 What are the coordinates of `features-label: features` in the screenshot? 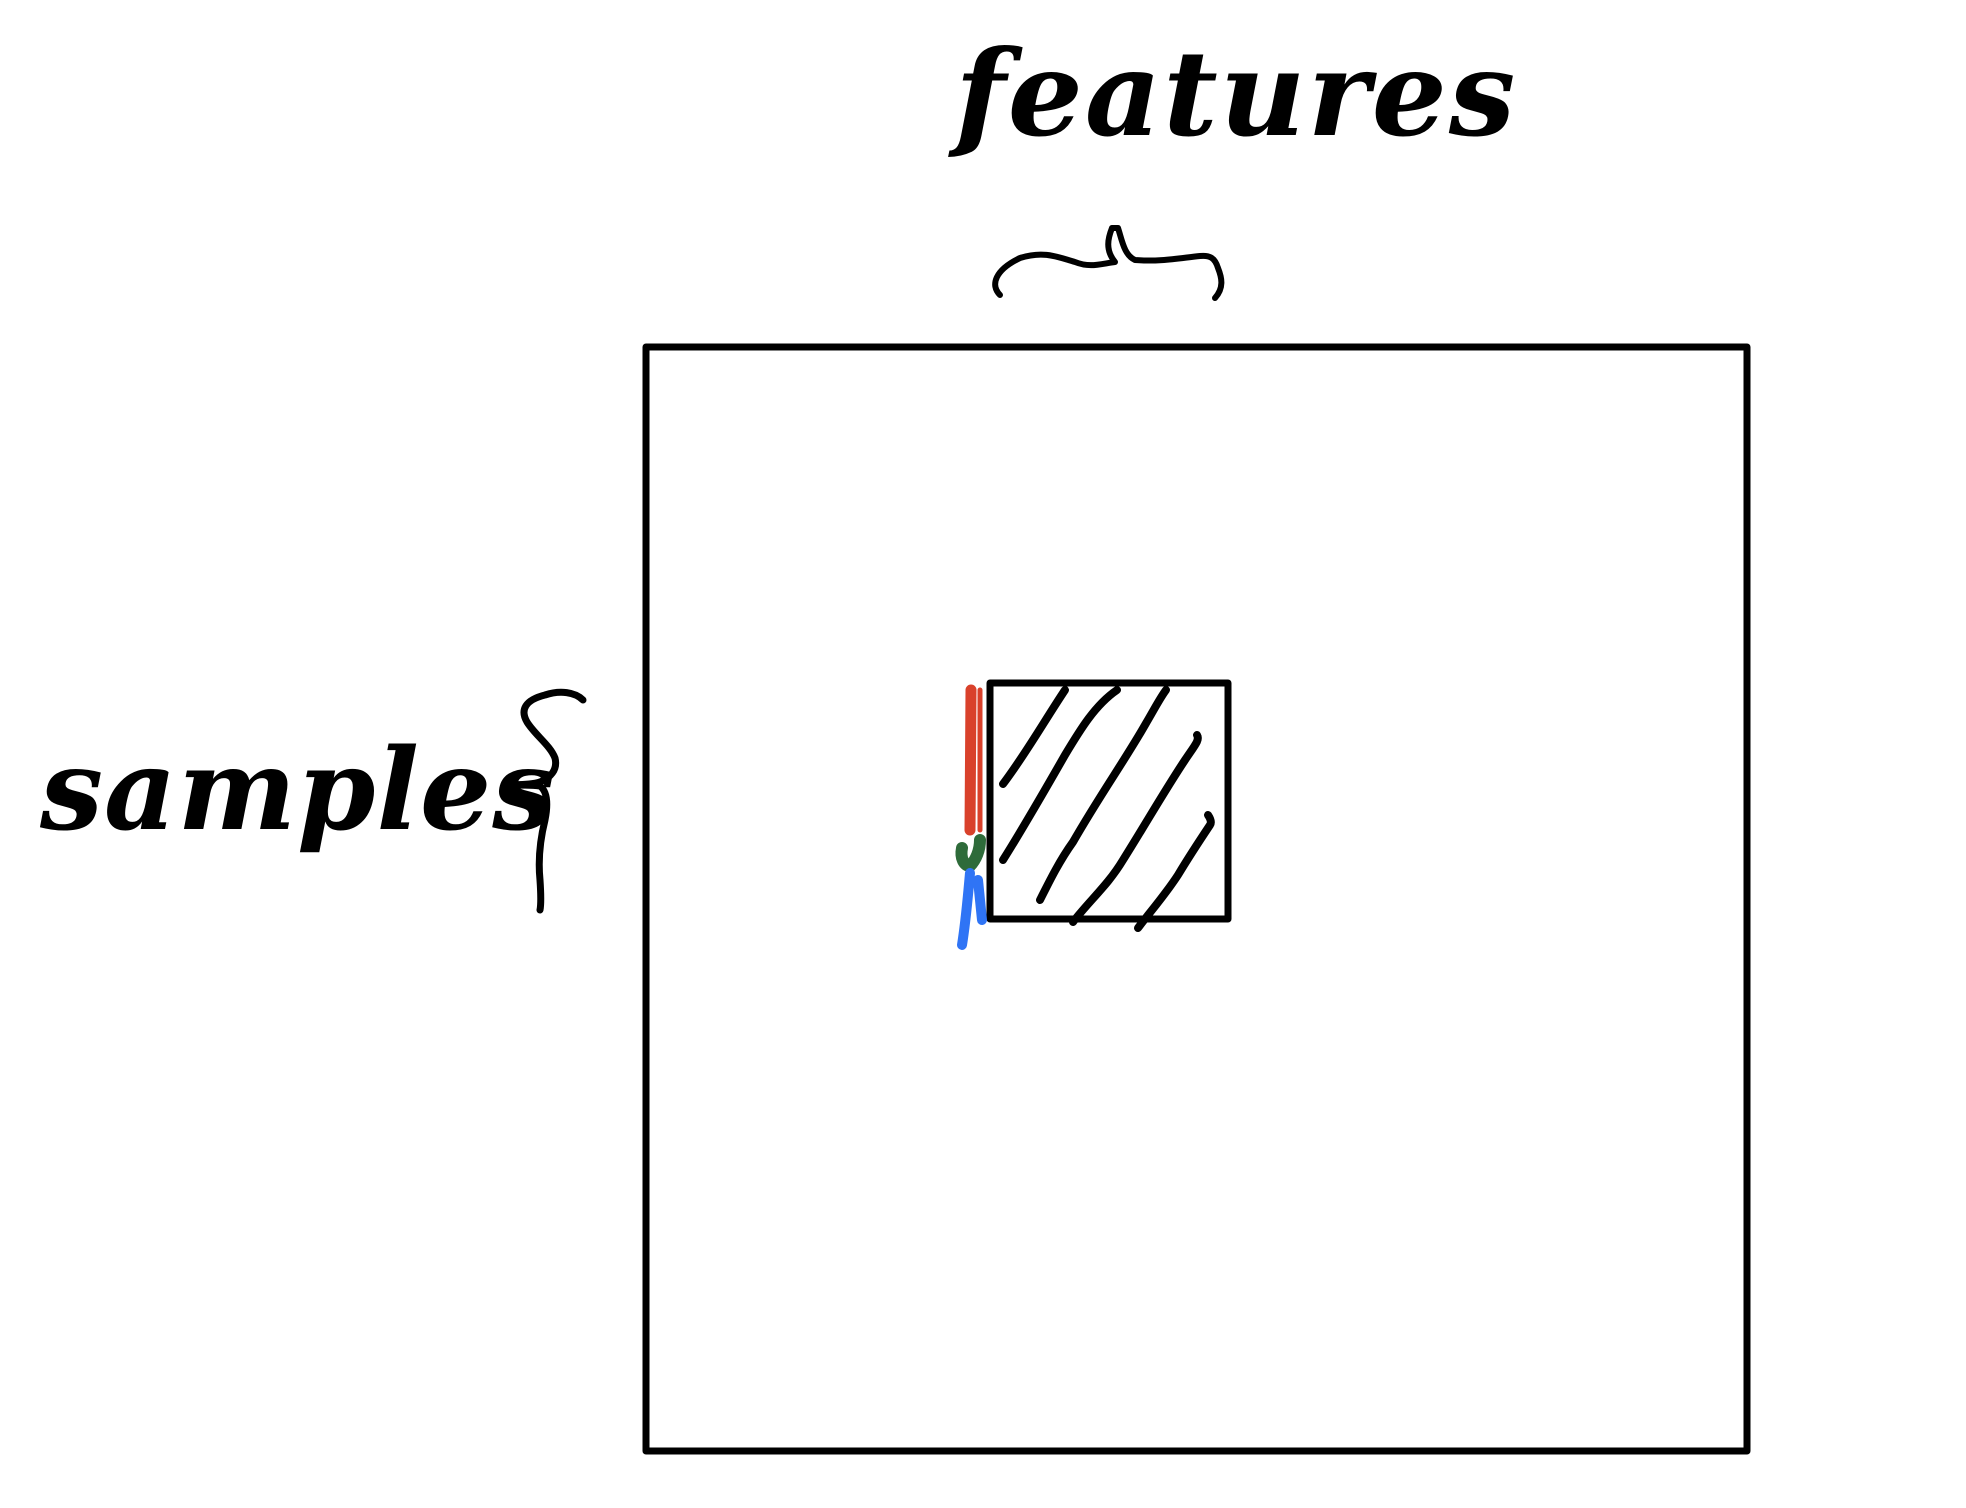 It's located at (1236, 93).